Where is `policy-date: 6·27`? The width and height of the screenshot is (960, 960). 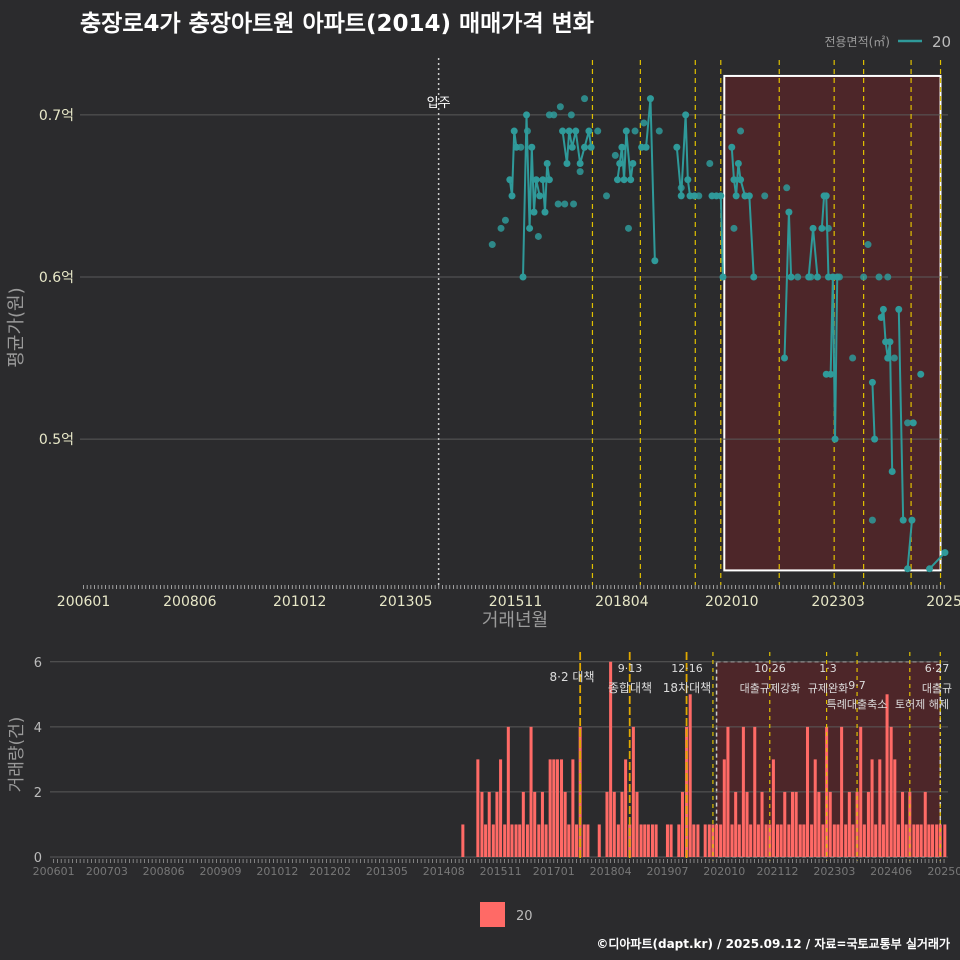
policy-date: 6·27 is located at coordinates (937, 668).